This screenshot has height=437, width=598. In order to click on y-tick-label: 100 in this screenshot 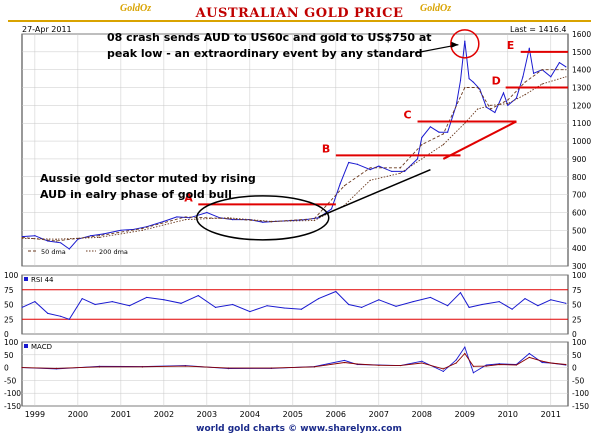, I will do `click(579, 275)`.